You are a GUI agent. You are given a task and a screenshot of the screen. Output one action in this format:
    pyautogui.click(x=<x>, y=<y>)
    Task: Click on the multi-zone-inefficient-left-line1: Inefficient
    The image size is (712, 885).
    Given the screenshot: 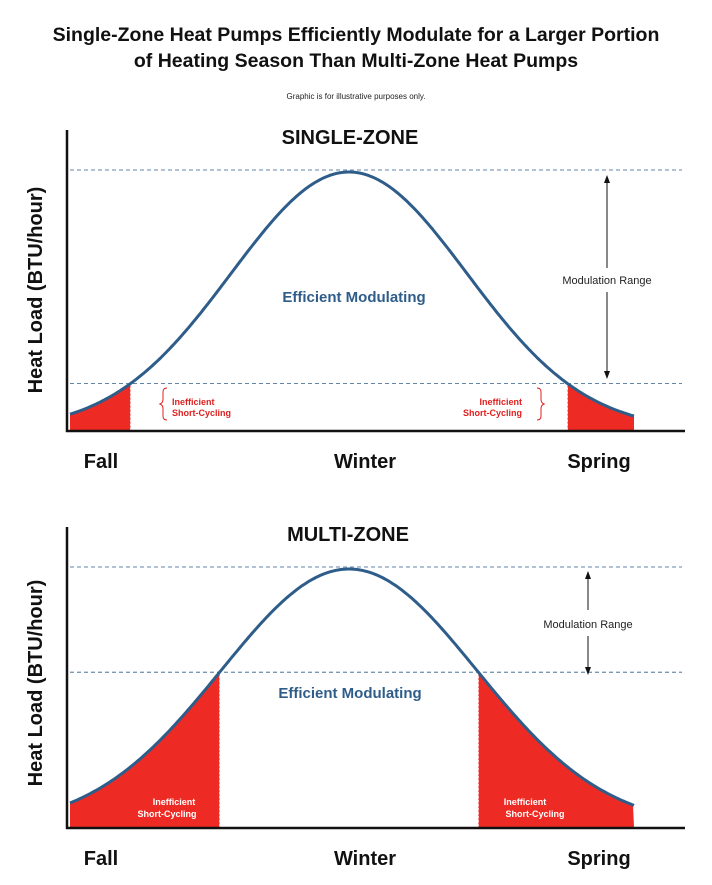 What is the action you would take?
    pyautogui.click(x=174, y=802)
    